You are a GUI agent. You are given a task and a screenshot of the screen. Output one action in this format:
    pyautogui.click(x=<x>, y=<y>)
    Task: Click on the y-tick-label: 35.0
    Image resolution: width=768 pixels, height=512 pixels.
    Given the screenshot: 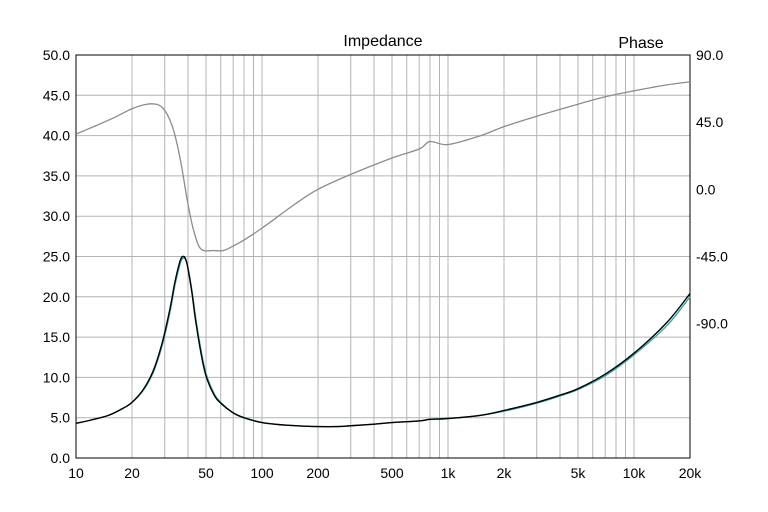 What is the action you would take?
    pyautogui.click(x=56, y=176)
    